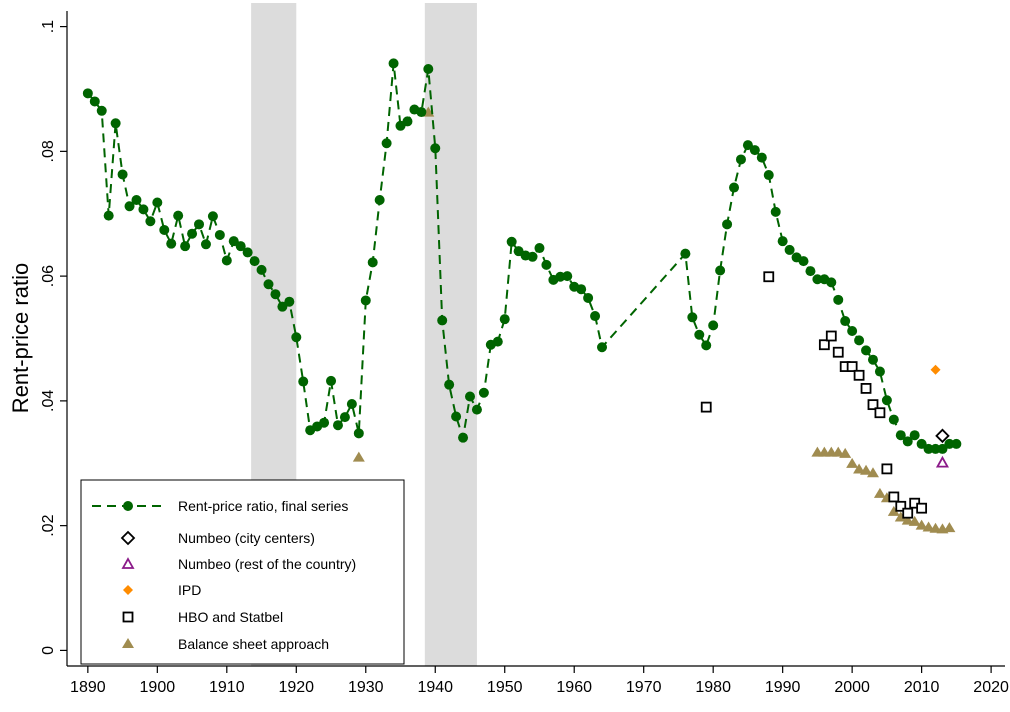  I want to click on y-ticks: 0 .02 .04 .06 .08 .1, so click(53, 337).